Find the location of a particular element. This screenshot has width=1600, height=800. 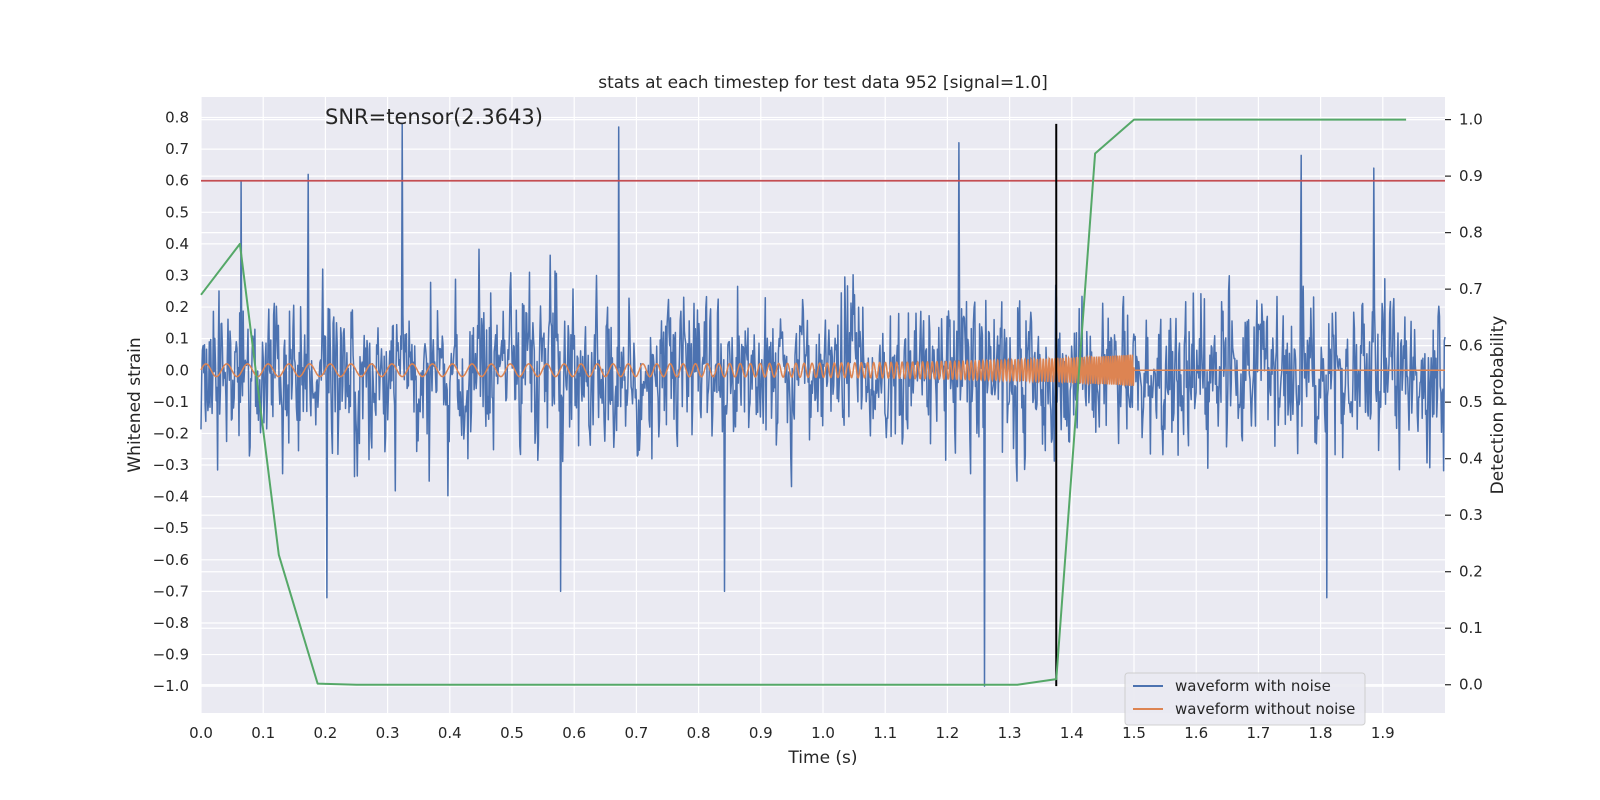

legend-label-noise: waveform with noise is located at coordinates (1253, 686).